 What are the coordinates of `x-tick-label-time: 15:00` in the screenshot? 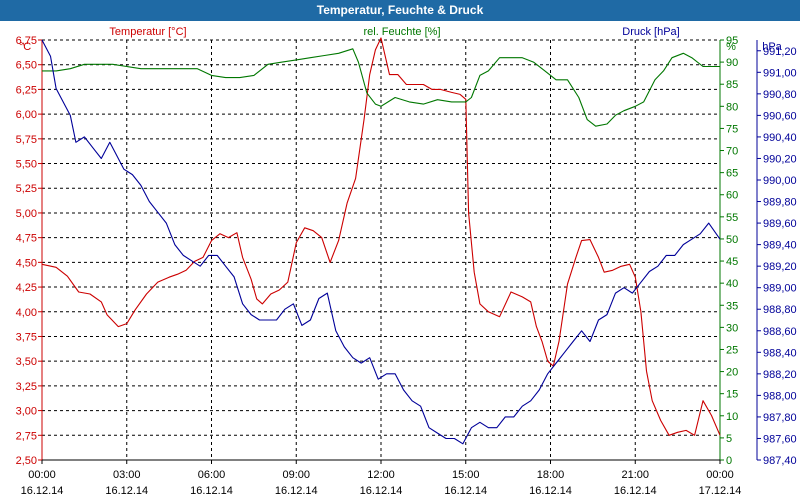 It's located at (466, 475).